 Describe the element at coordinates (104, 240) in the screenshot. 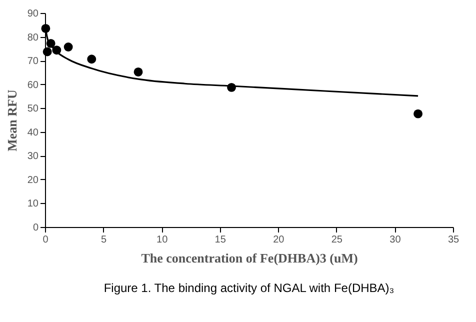

I see `x-tick-label: 5` at that location.